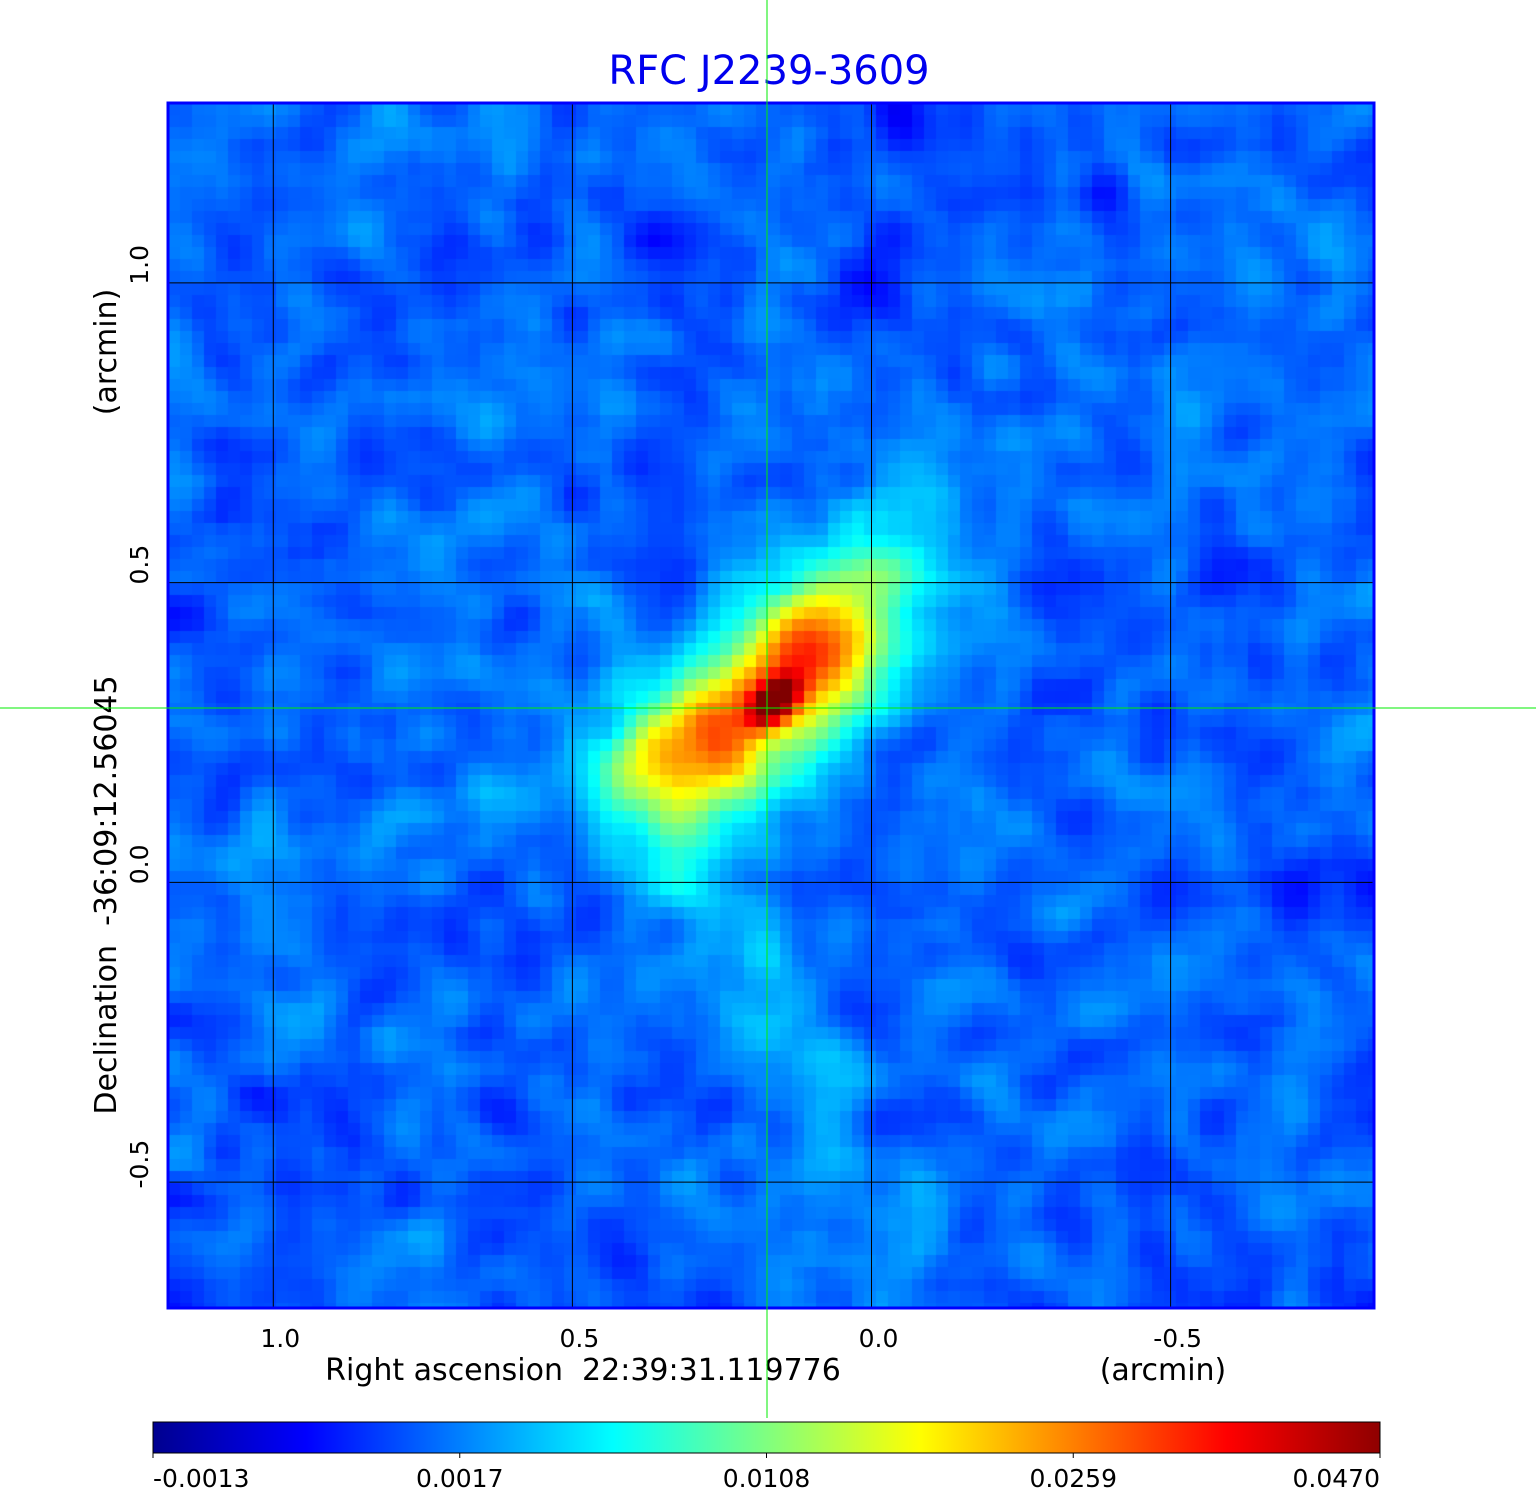 Image resolution: width=1536 pixels, height=1511 pixels. I want to click on x-tick-labels: 1.0 0.5 0.0 -0.5, so click(731, 1338).